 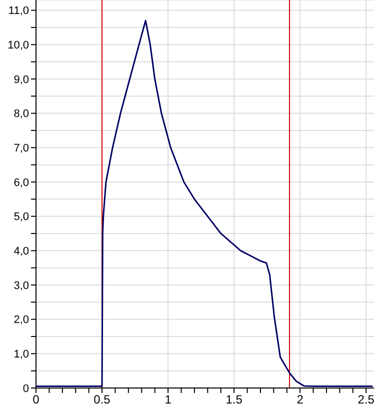 I want to click on y-tick-label: 2,0, so click(x=21, y=320).